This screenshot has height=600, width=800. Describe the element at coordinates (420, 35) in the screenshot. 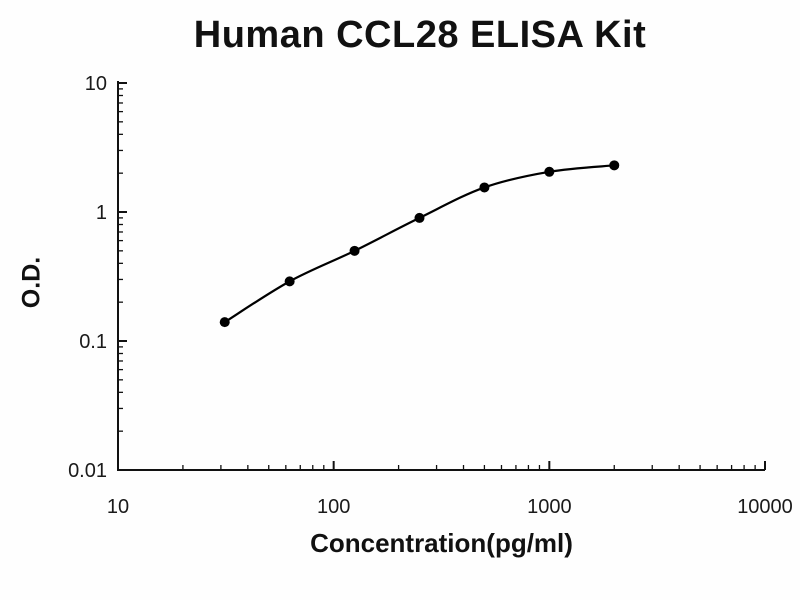

I see `chart-title: Human CCL28 ELISA Kit` at that location.